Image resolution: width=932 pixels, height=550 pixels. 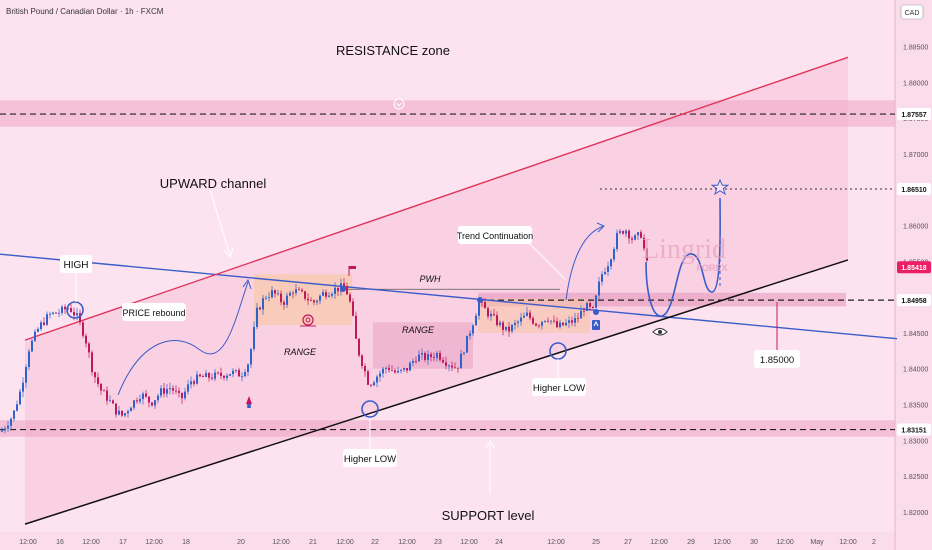 I want to click on support-zone, so click(x=447, y=428).